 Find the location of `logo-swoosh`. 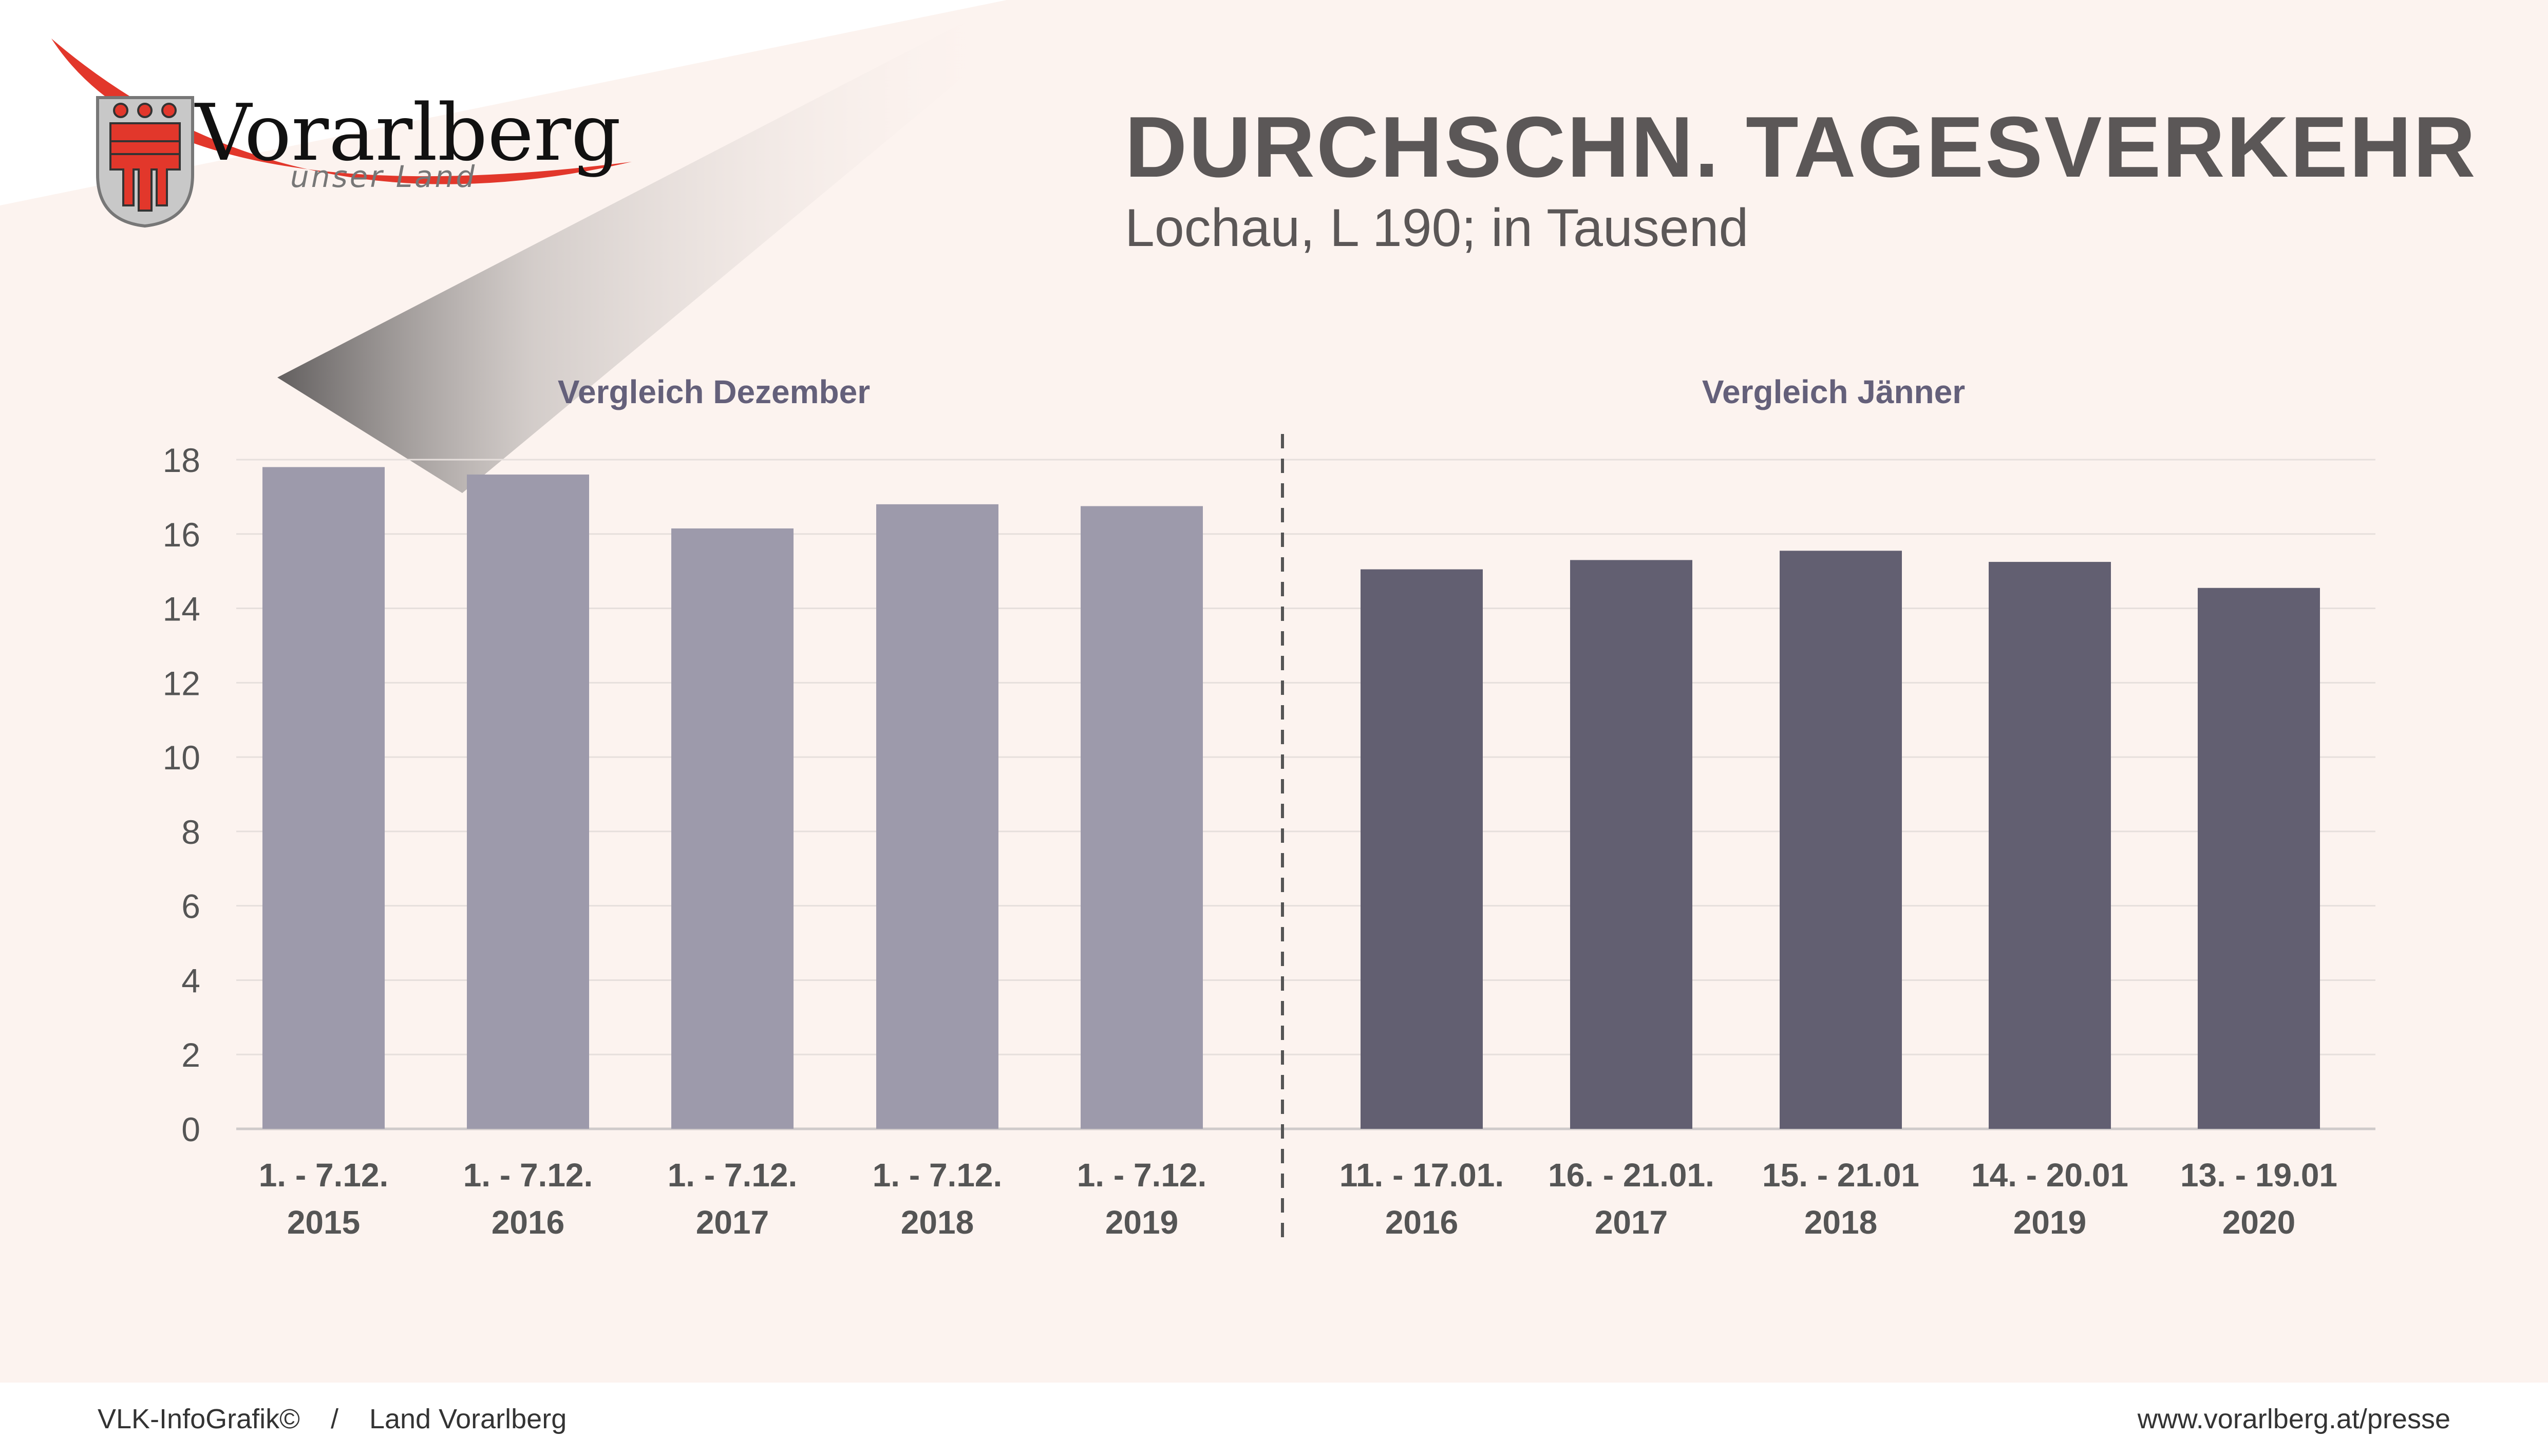

logo-swoosh is located at coordinates (341, 112).